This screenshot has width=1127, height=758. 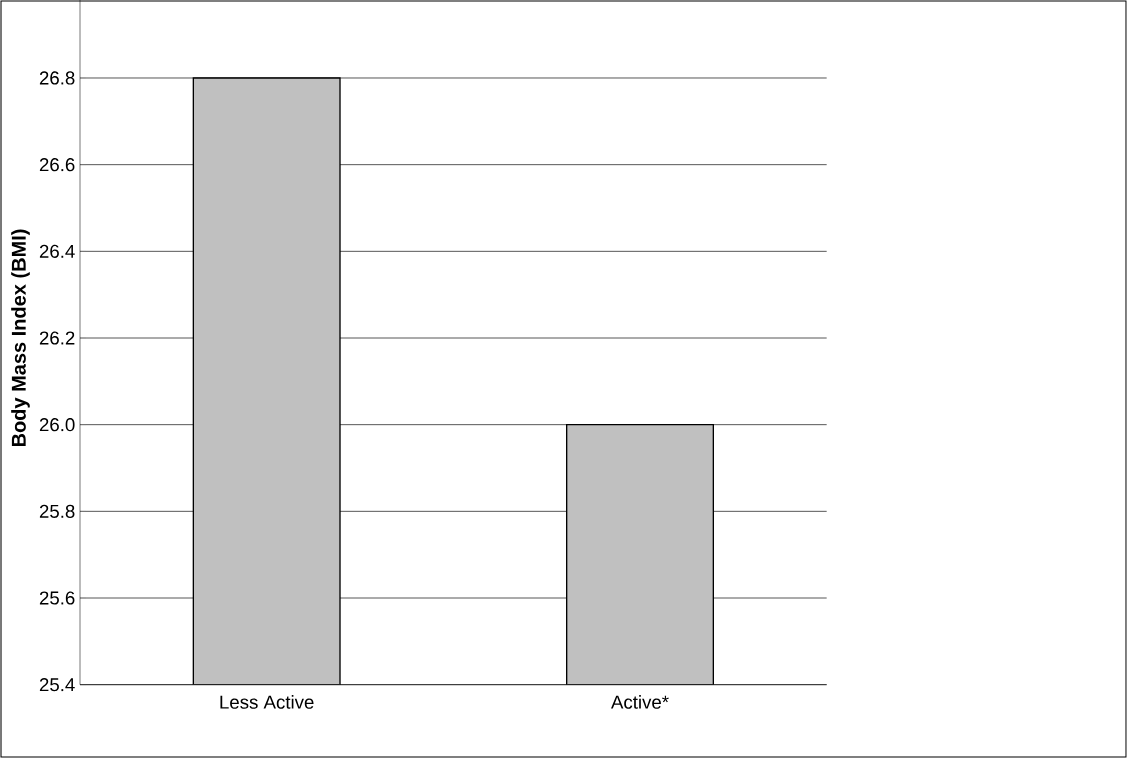 What do you see at coordinates (57, 78) in the screenshot?
I see `y-tick-label: 26.8` at bounding box center [57, 78].